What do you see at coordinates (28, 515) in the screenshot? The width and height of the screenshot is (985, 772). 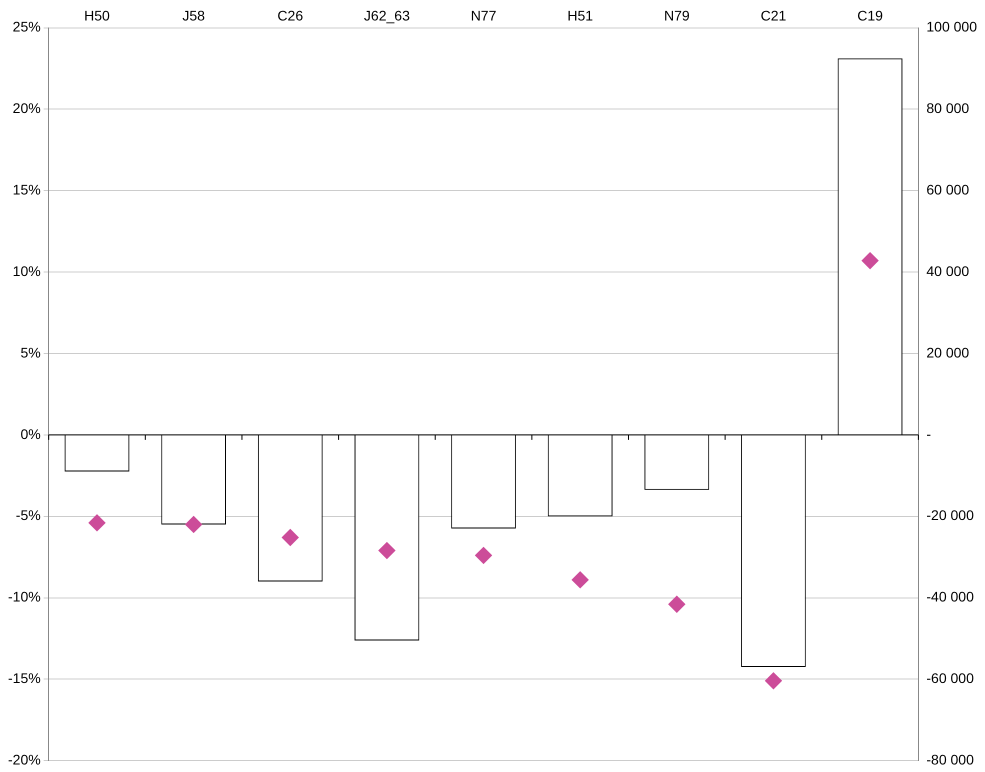 I see `y-tick-label: -5%` at bounding box center [28, 515].